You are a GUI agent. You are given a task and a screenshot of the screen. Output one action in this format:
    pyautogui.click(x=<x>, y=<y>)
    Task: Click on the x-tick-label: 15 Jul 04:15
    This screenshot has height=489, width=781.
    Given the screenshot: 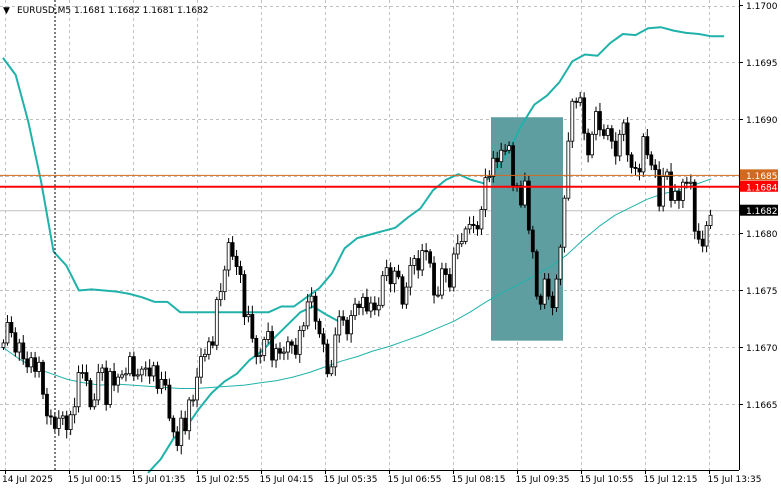 What is the action you would take?
    pyautogui.click(x=287, y=480)
    